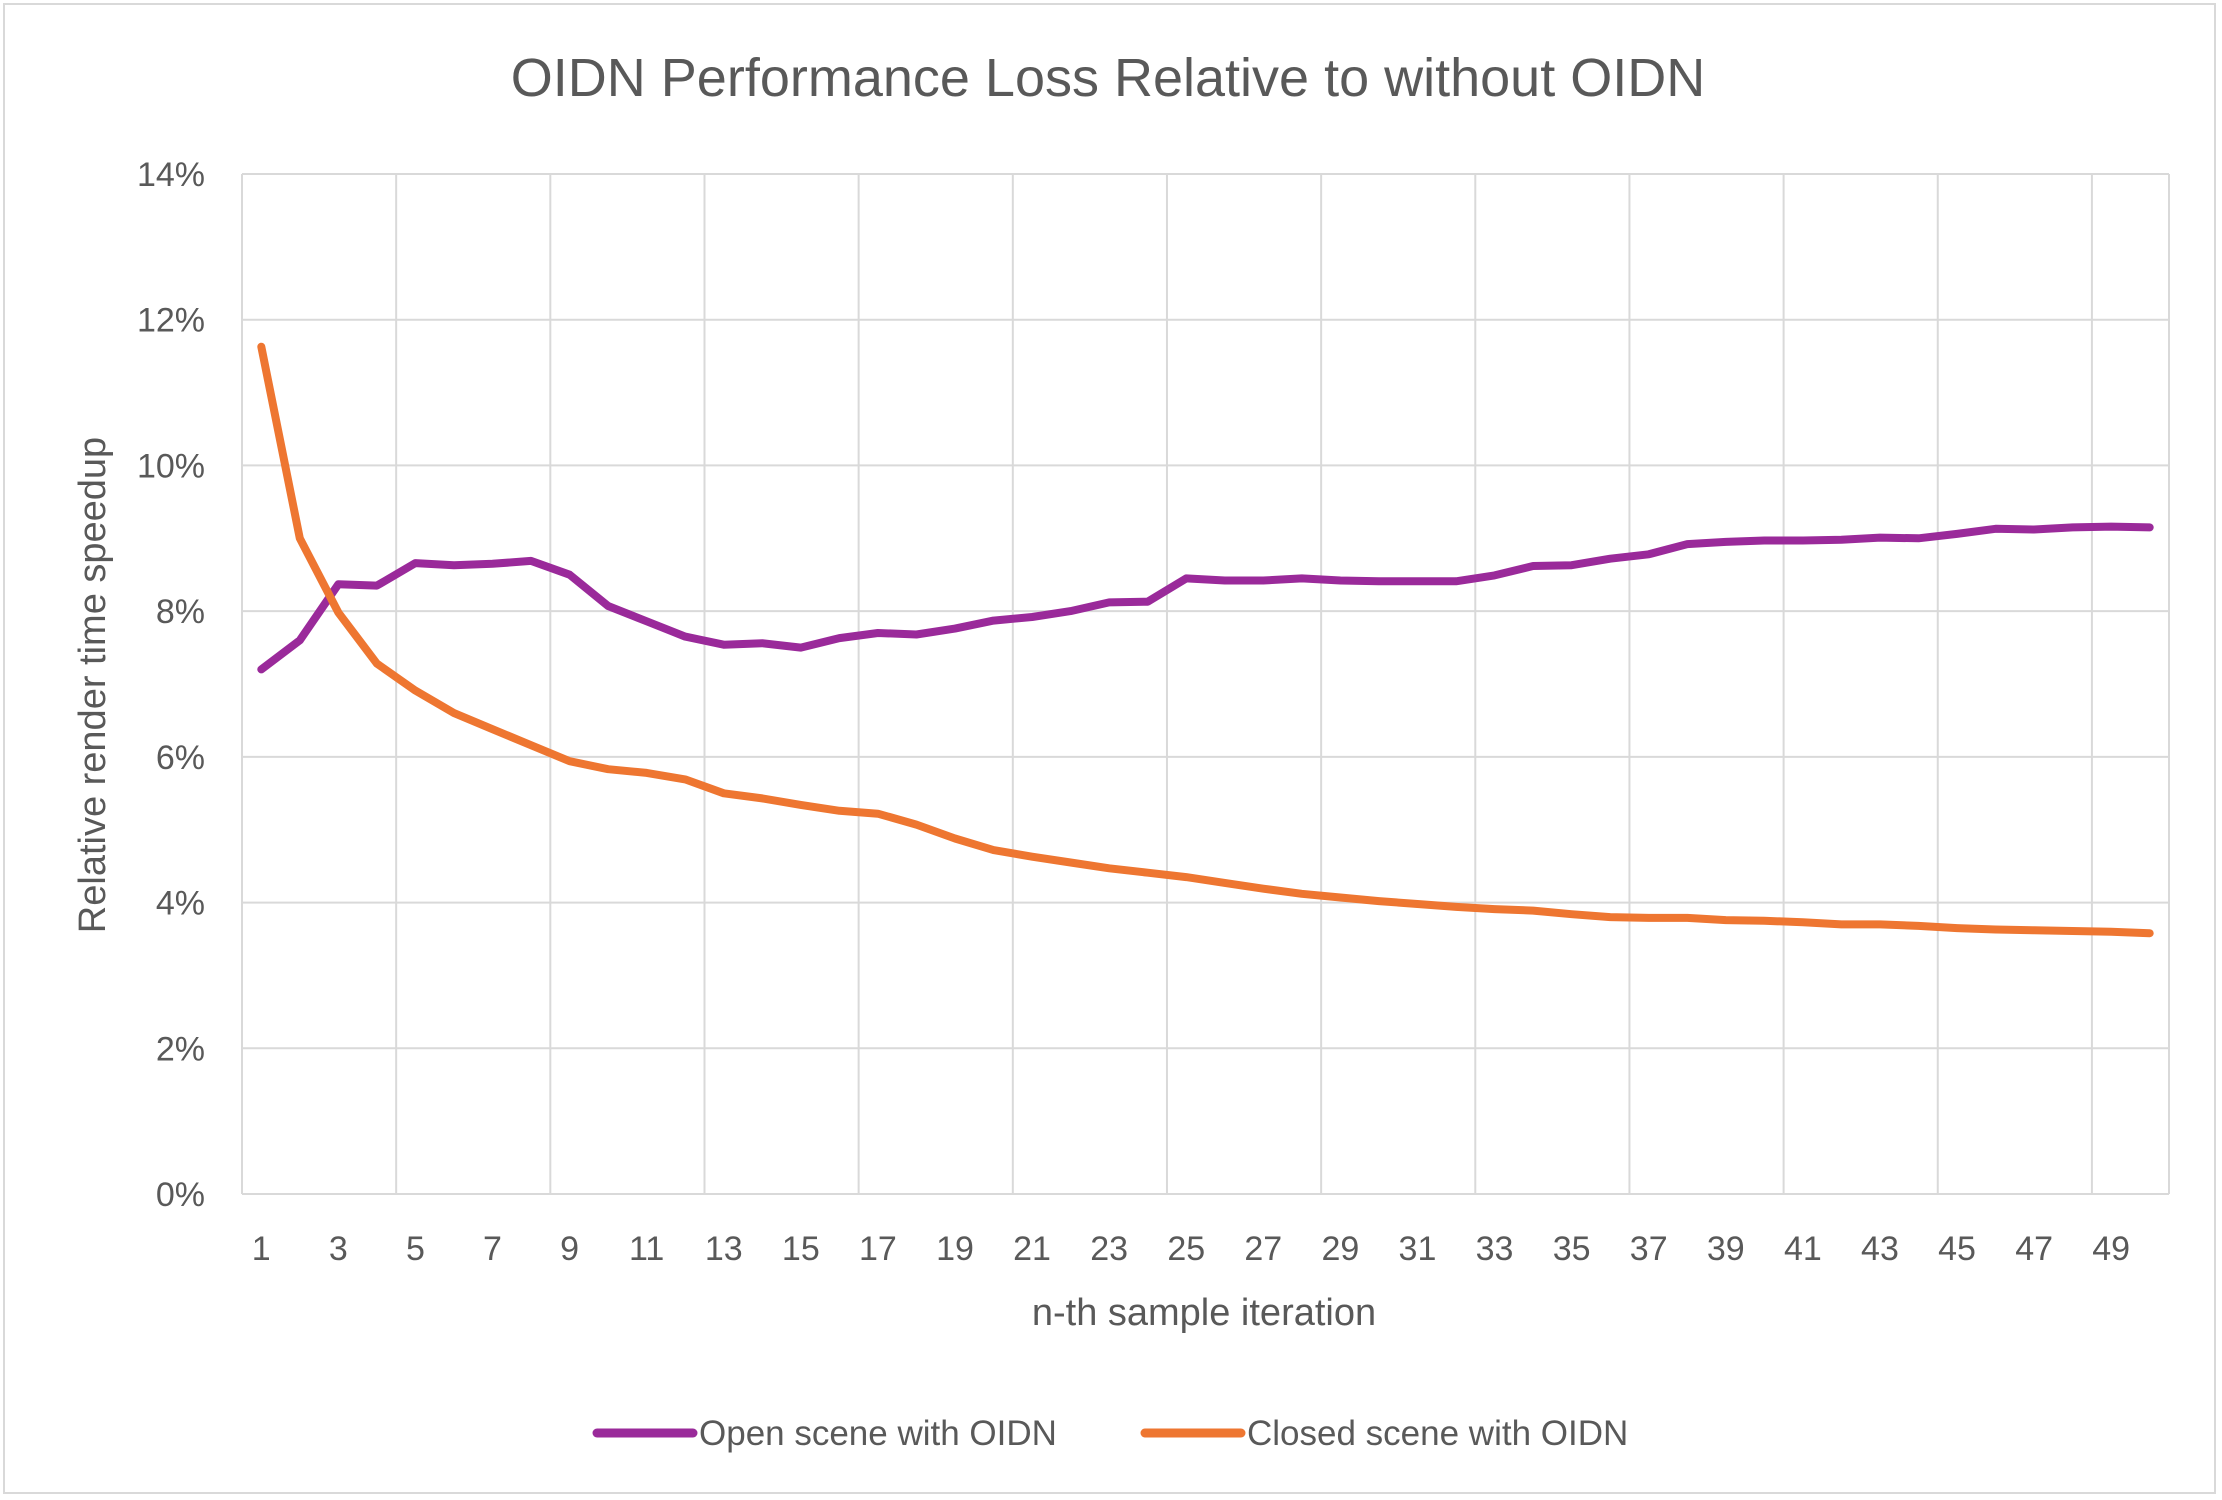  Describe the element at coordinates (1572, 1249) in the screenshot. I see `x-tick-label: 35` at that location.